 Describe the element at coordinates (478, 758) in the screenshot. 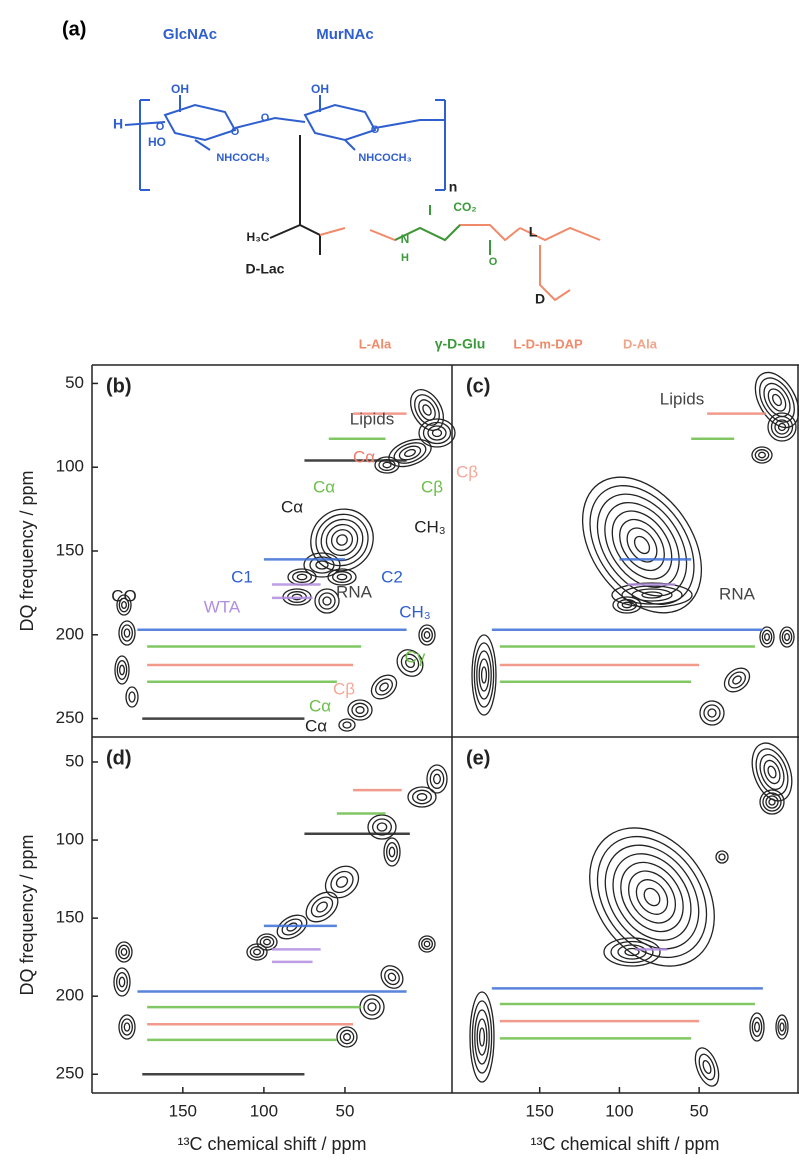

I see `panel-label: (e)` at that location.